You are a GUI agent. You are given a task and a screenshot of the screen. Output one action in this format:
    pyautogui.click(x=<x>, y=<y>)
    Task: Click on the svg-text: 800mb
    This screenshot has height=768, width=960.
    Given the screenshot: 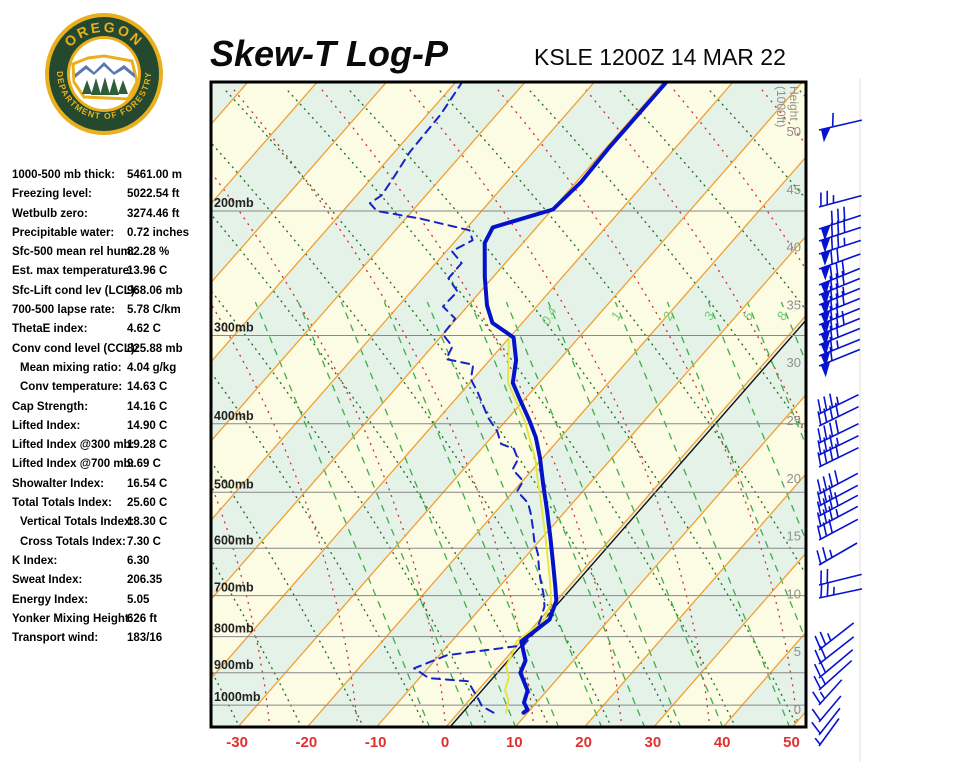 What is the action you would take?
    pyautogui.click(x=234, y=629)
    